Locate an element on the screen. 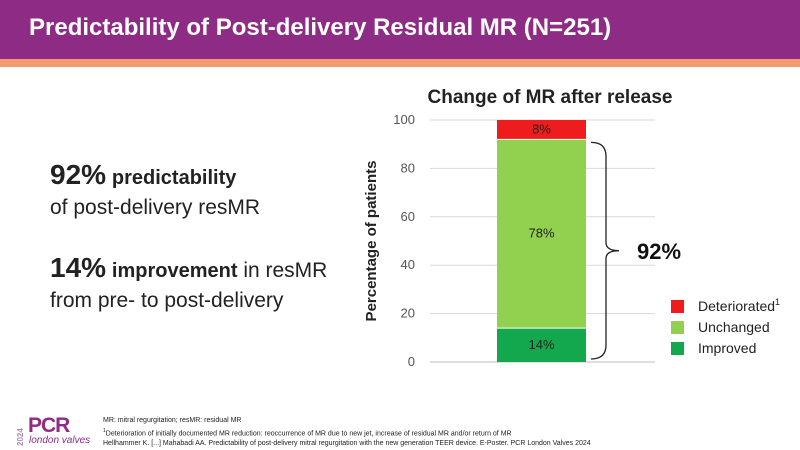 Image resolution: width=800 pixels, height=450 pixels. bar-segments is located at coordinates (541, 241).